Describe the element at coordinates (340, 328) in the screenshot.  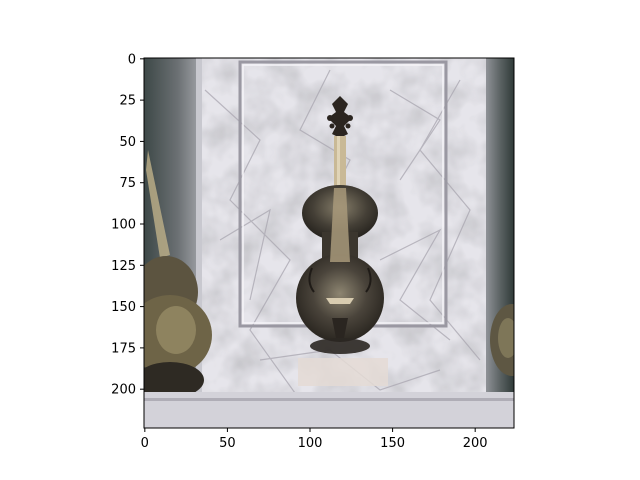
I see `violin-tailpiece` at that location.